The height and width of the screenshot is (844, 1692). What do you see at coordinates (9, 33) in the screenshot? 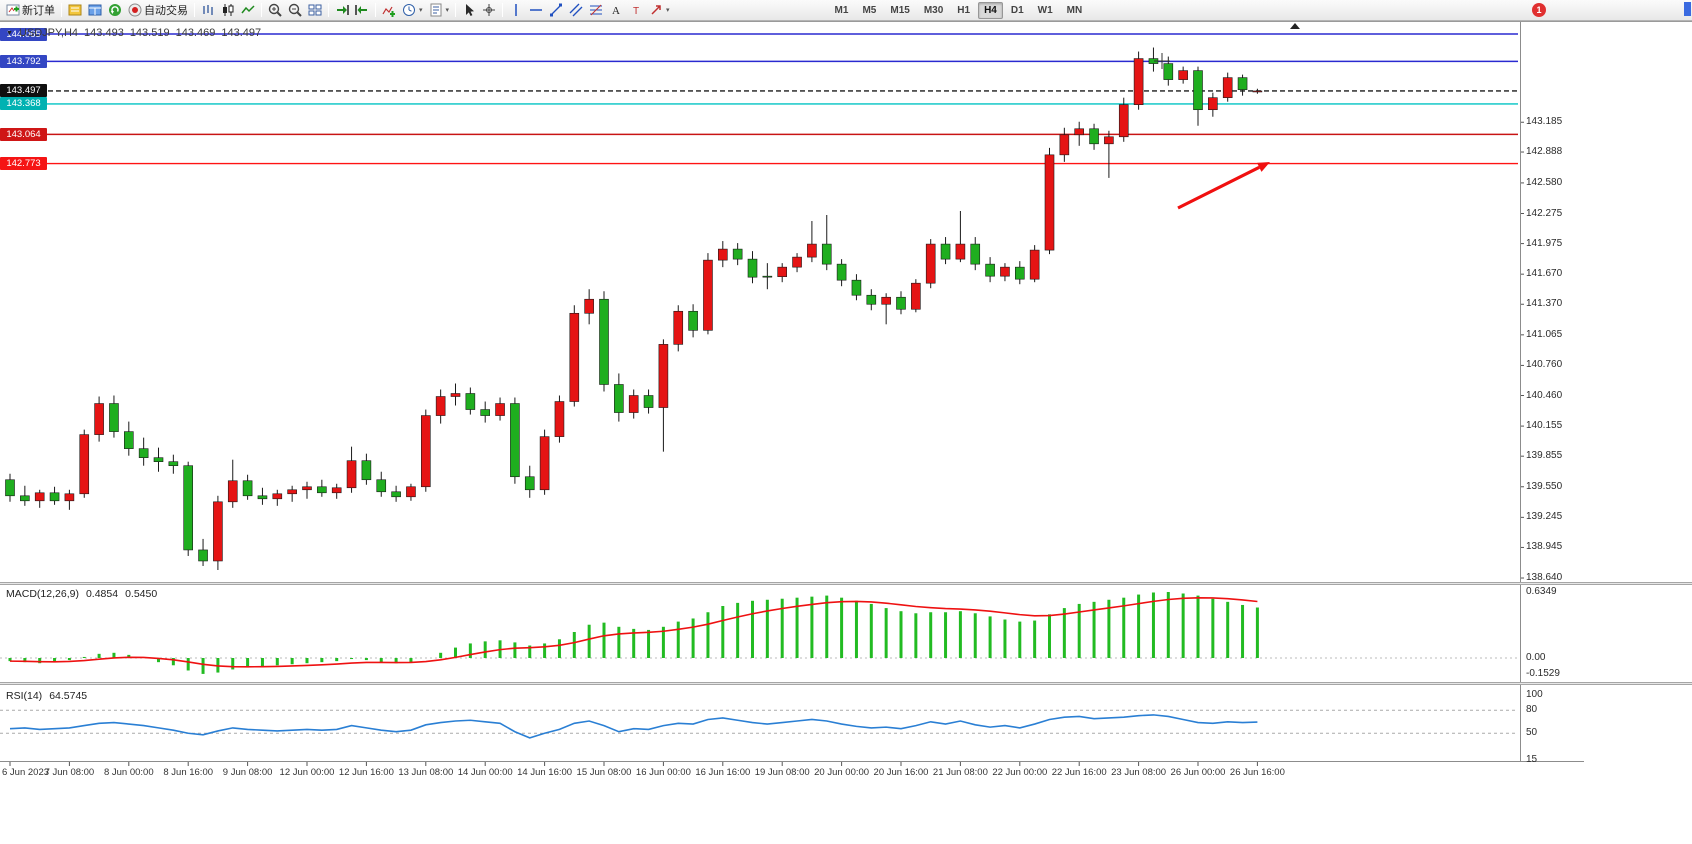
I see `collapse-indicator-icon: ▼` at bounding box center [9, 33].